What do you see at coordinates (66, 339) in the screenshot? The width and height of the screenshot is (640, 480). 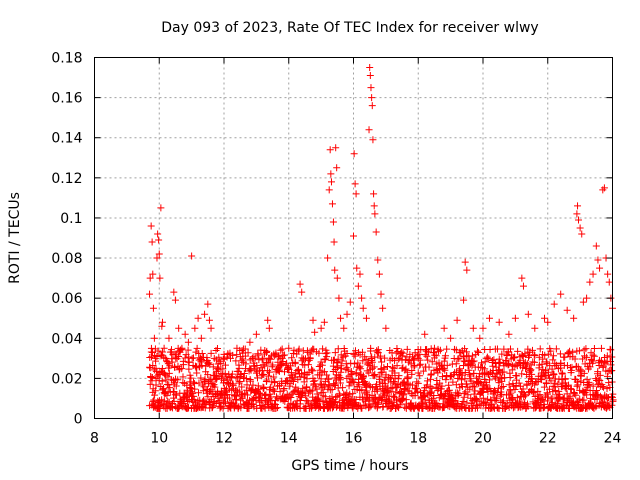 I see `y-tick-label: 0.04` at bounding box center [66, 339].